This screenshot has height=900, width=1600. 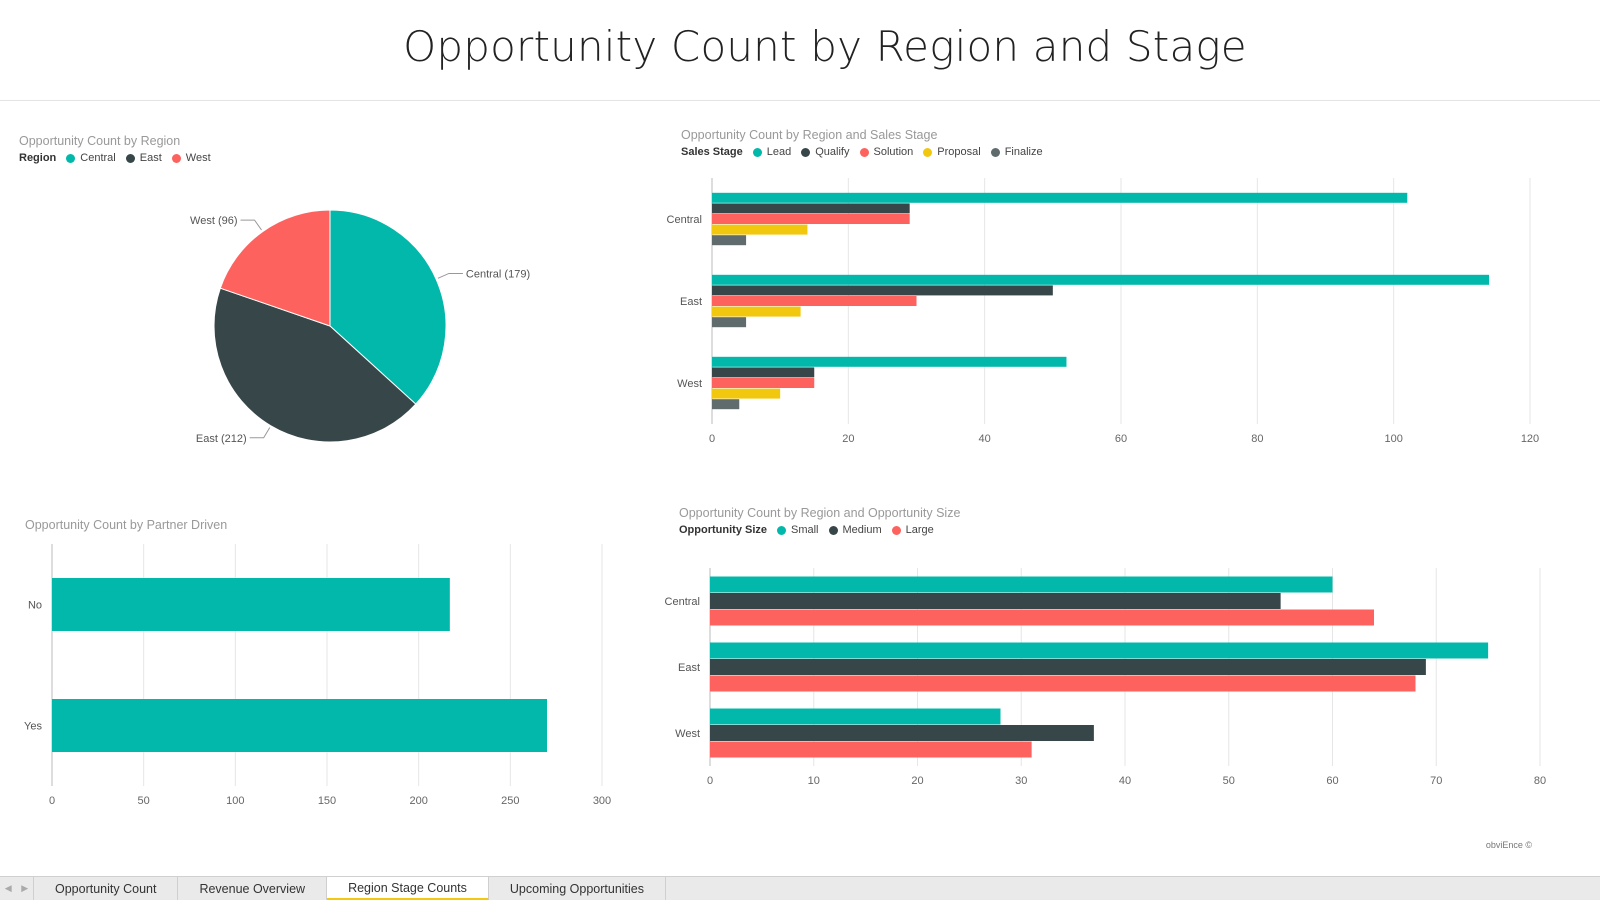 I want to click on y-category-label: Yes, so click(x=33, y=727).